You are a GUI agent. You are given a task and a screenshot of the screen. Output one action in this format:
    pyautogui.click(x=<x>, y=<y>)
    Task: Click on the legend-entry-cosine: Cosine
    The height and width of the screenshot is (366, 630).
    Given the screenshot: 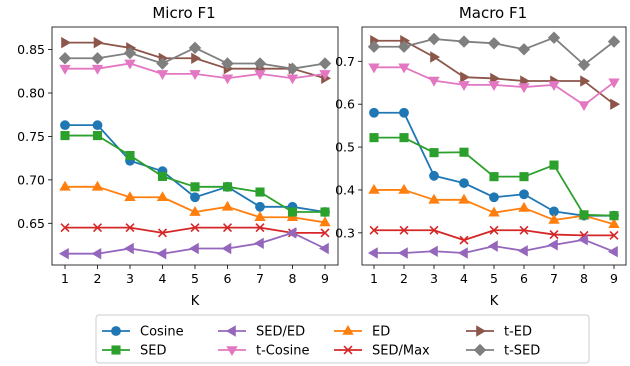 What is the action you would take?
    pyautogui.click(x=143, y=332)
    